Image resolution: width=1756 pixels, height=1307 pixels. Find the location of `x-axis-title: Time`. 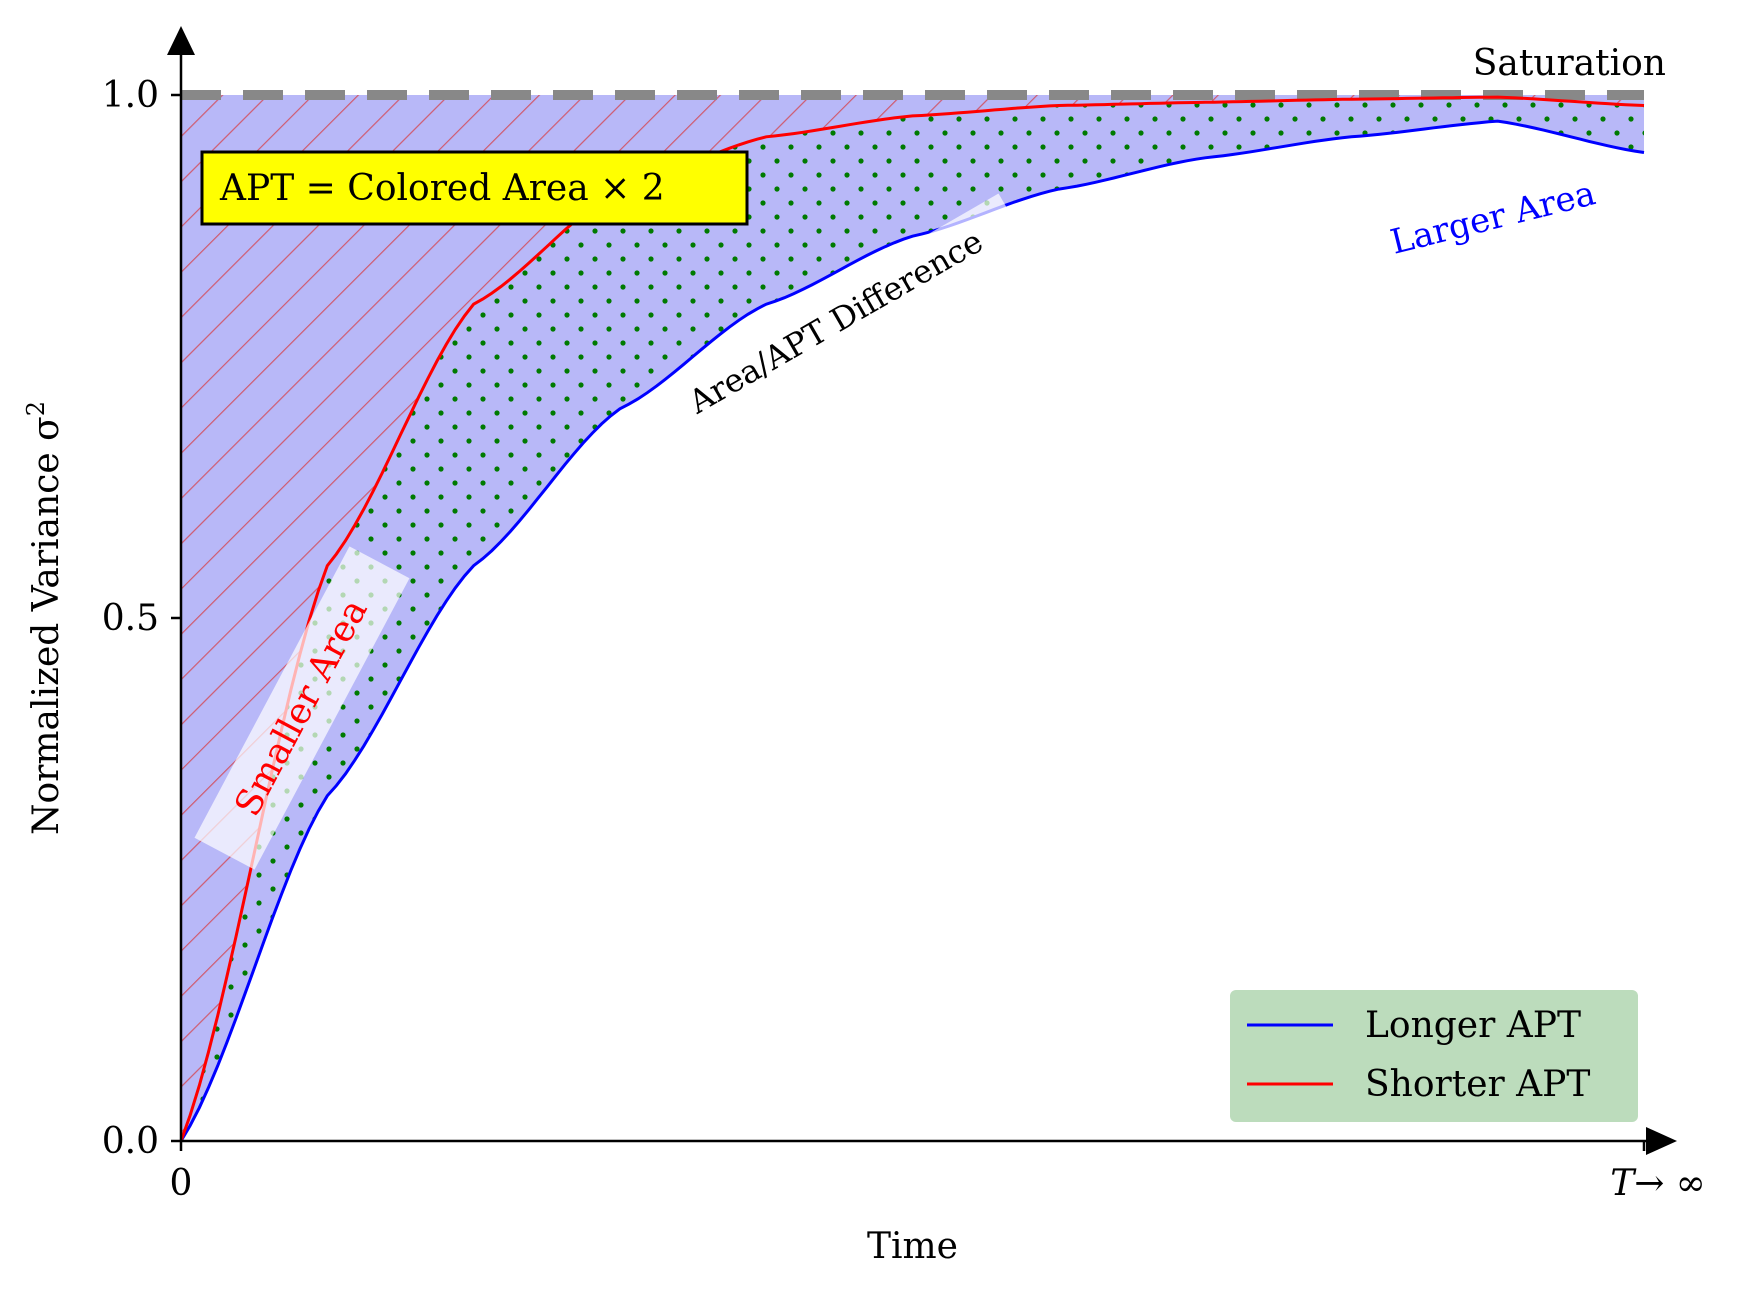

x-axis-title: Time is located at coordinates (912, 1246).